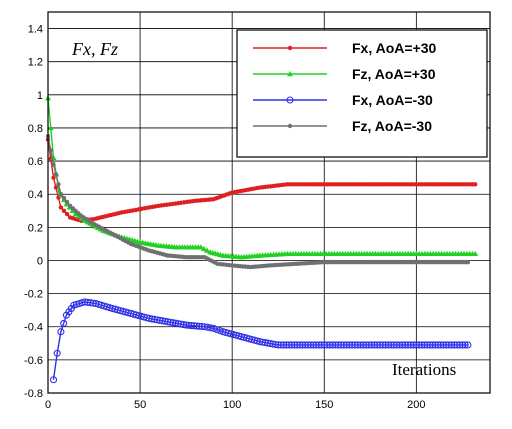  Describe the element at coordinates (48, 405) in the screenshot. I see `x-tick-label: 0` at that location.